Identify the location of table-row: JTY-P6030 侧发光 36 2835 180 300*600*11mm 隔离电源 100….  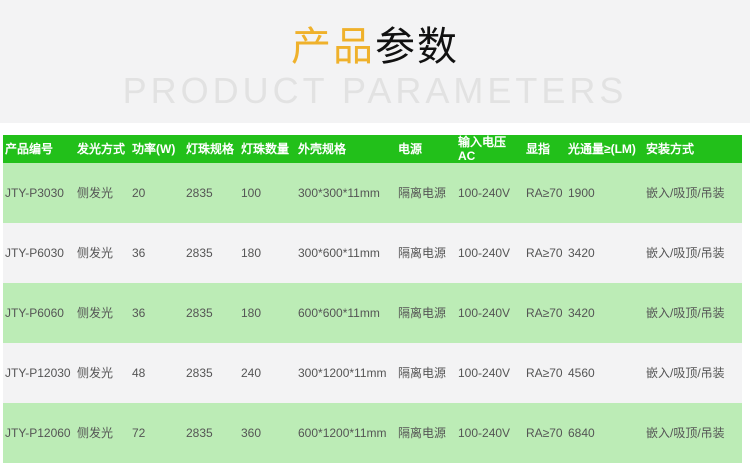
(372, 253).